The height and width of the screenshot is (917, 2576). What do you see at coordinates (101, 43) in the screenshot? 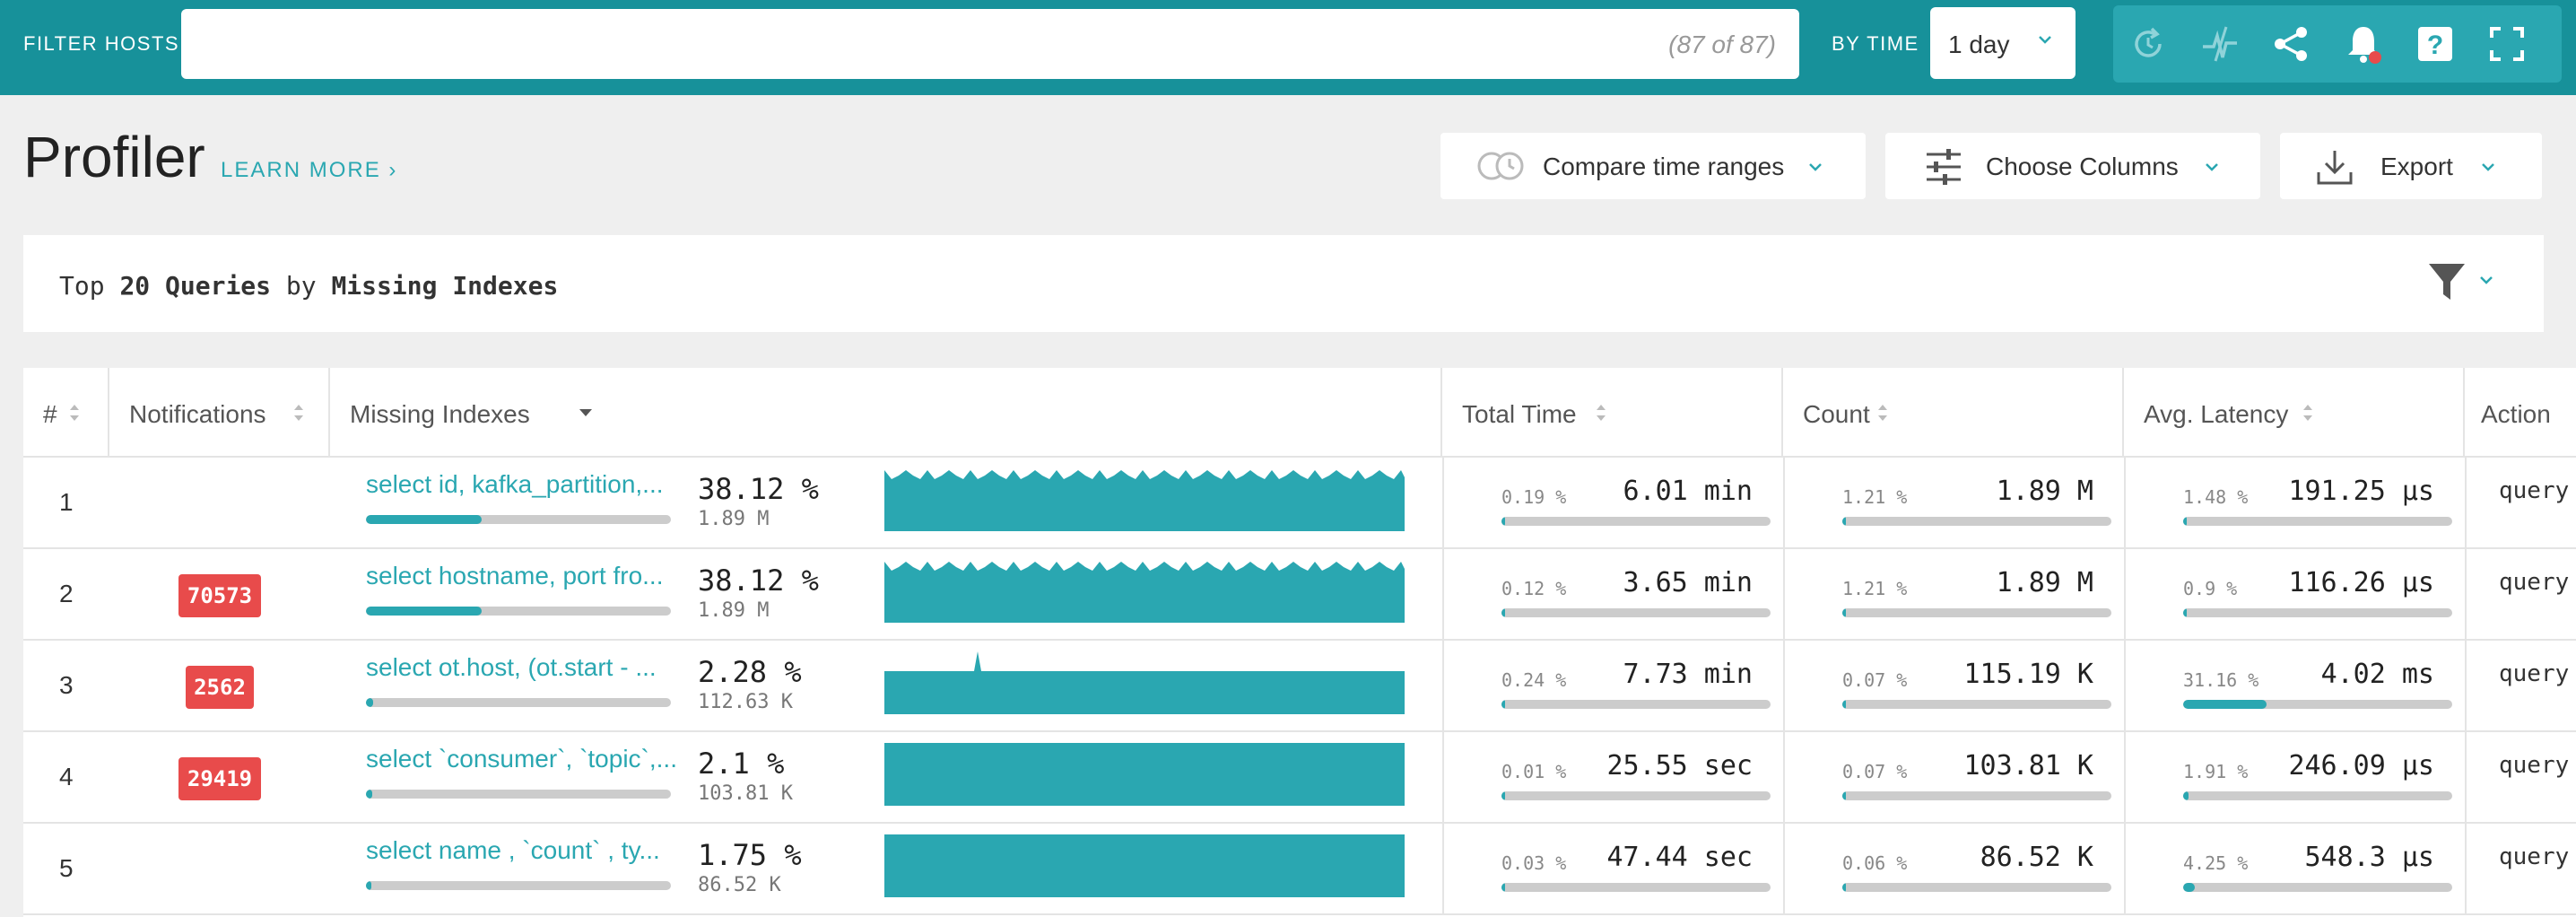
I see `filter-hosts-label: FILTER HOSTS` at bounding box center [101, 43].